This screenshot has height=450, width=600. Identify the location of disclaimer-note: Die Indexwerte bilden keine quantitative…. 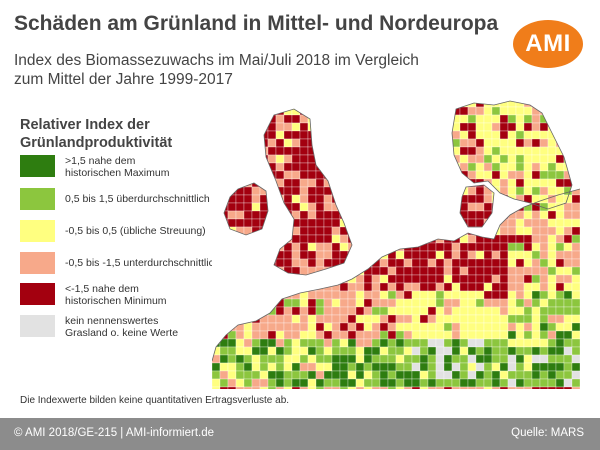
(155, 400).